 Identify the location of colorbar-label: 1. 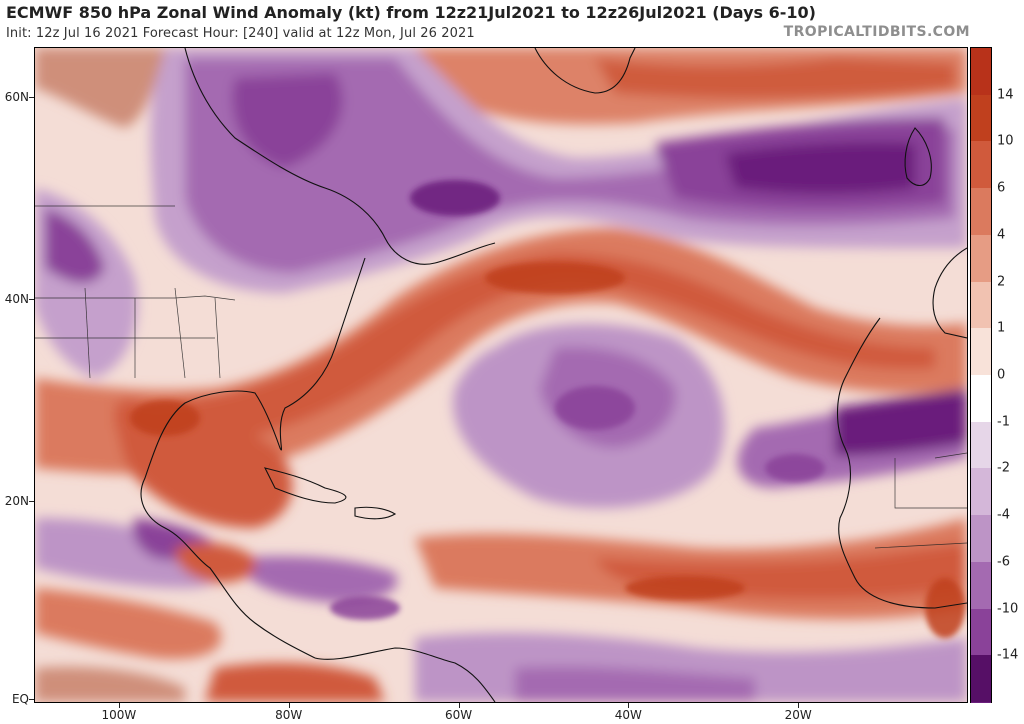
(1001, 328).